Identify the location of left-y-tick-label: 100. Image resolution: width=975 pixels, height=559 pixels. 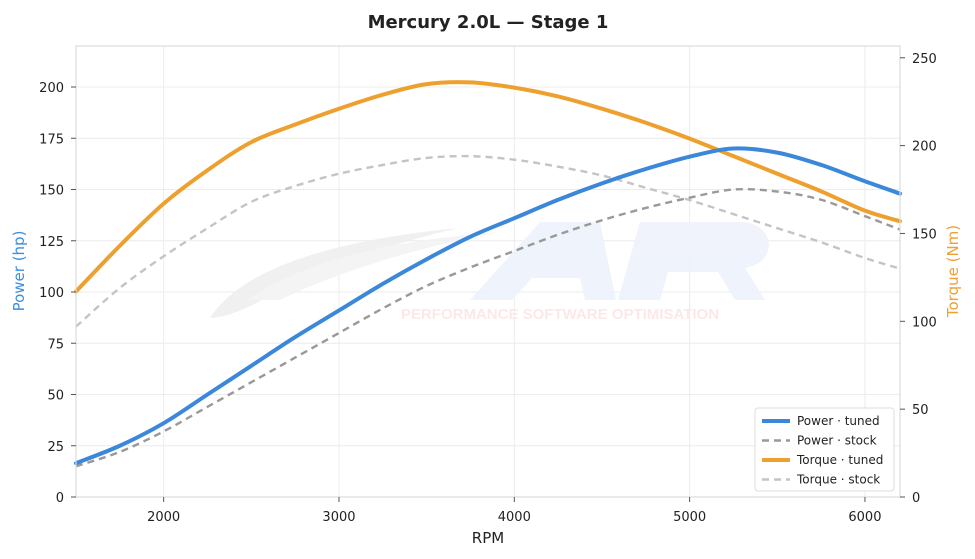
(51, 293).